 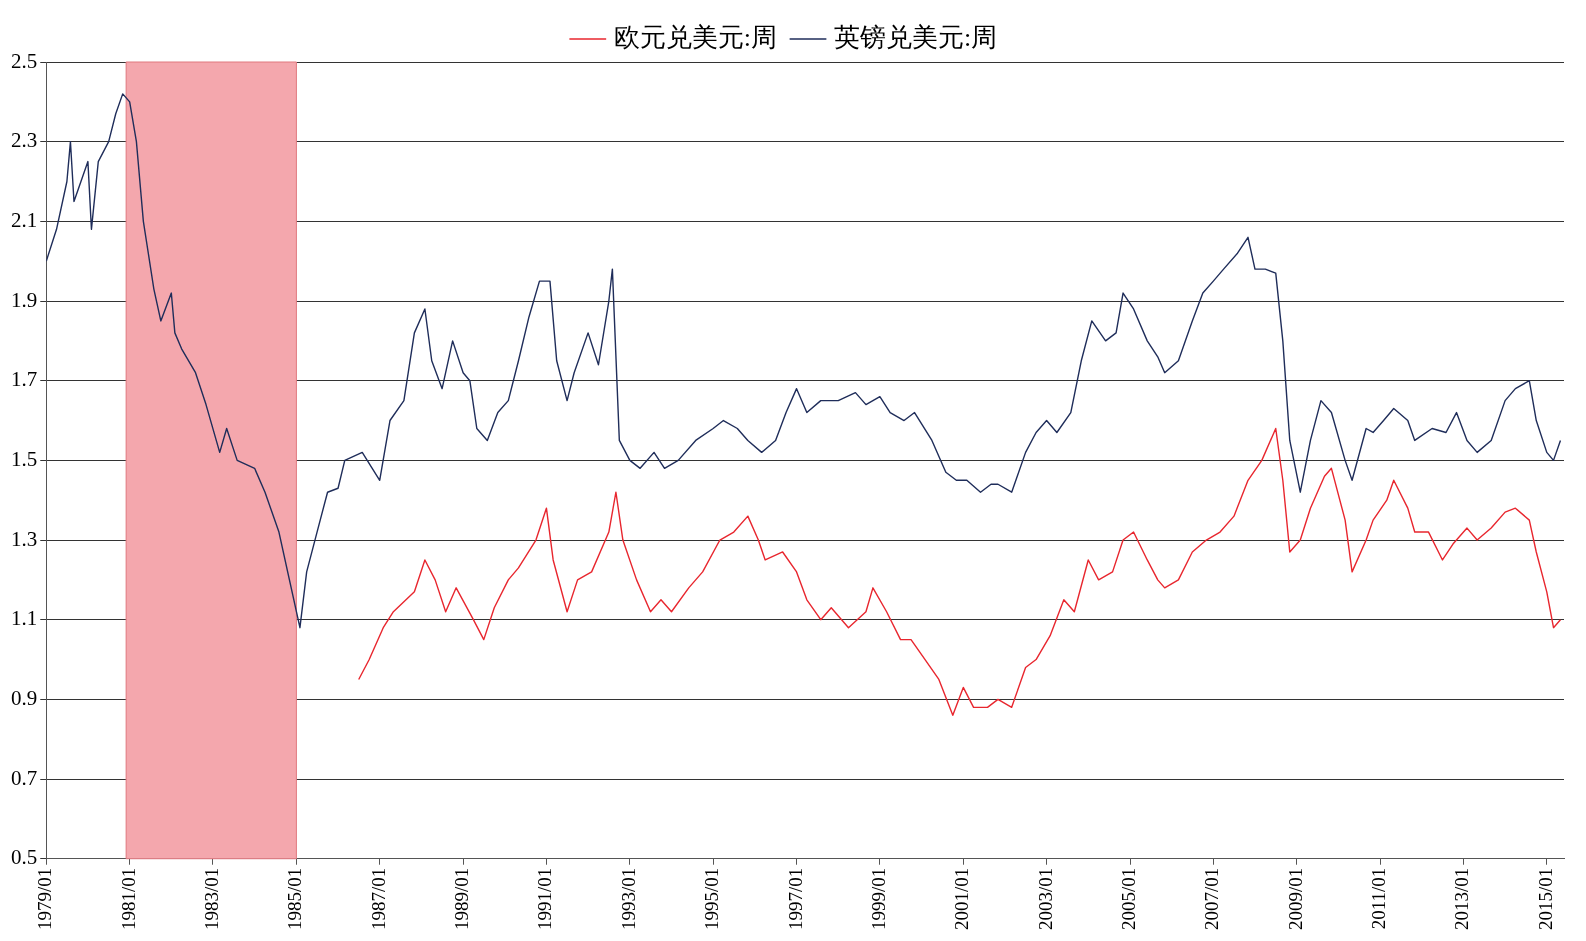 What do you see at coordinates (24, 777) in the screenshot?
I see `y-tick-label: 0.7` at bounding box center [24, 777].